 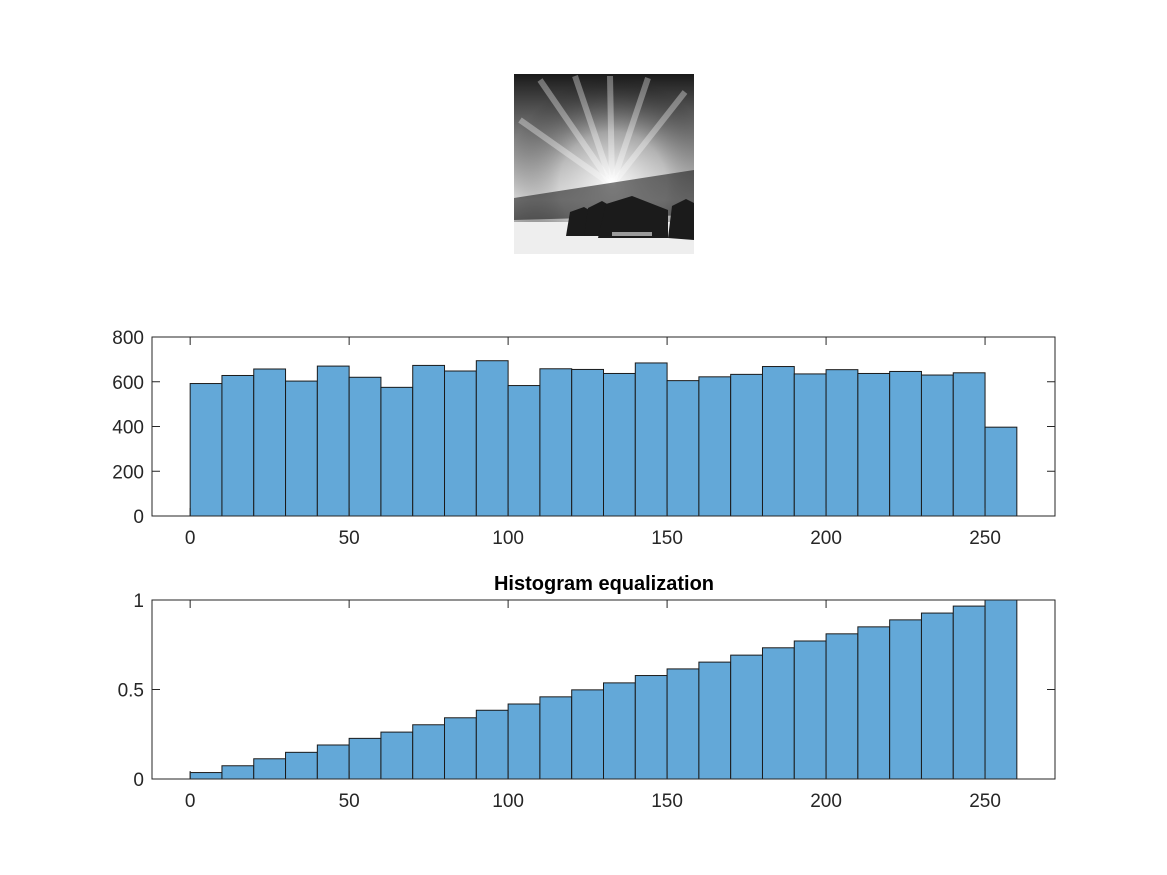 What do you see at coordinates (604, 584) in the screenshot?
I see `chart2-title: Histogram equalization` at bounding box center [604, 584].